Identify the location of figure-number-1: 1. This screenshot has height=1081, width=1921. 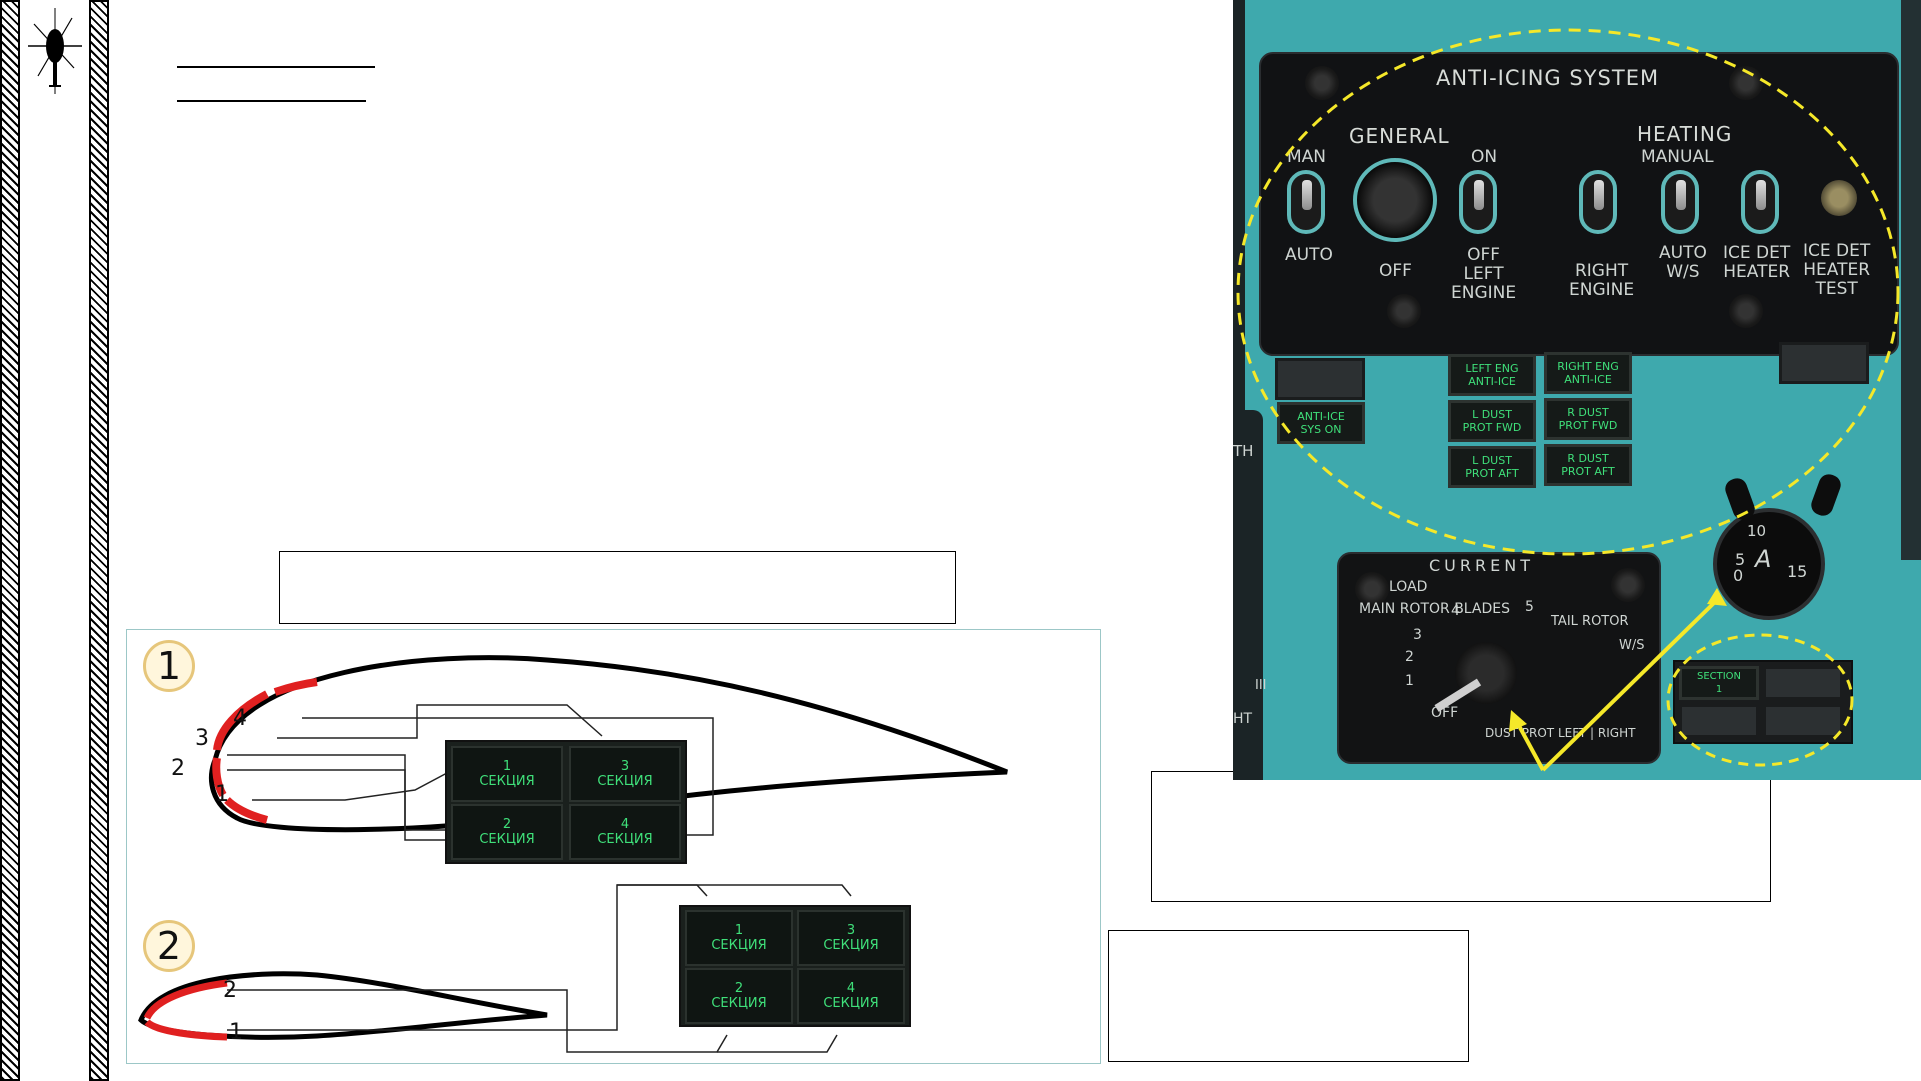
(169, 666).